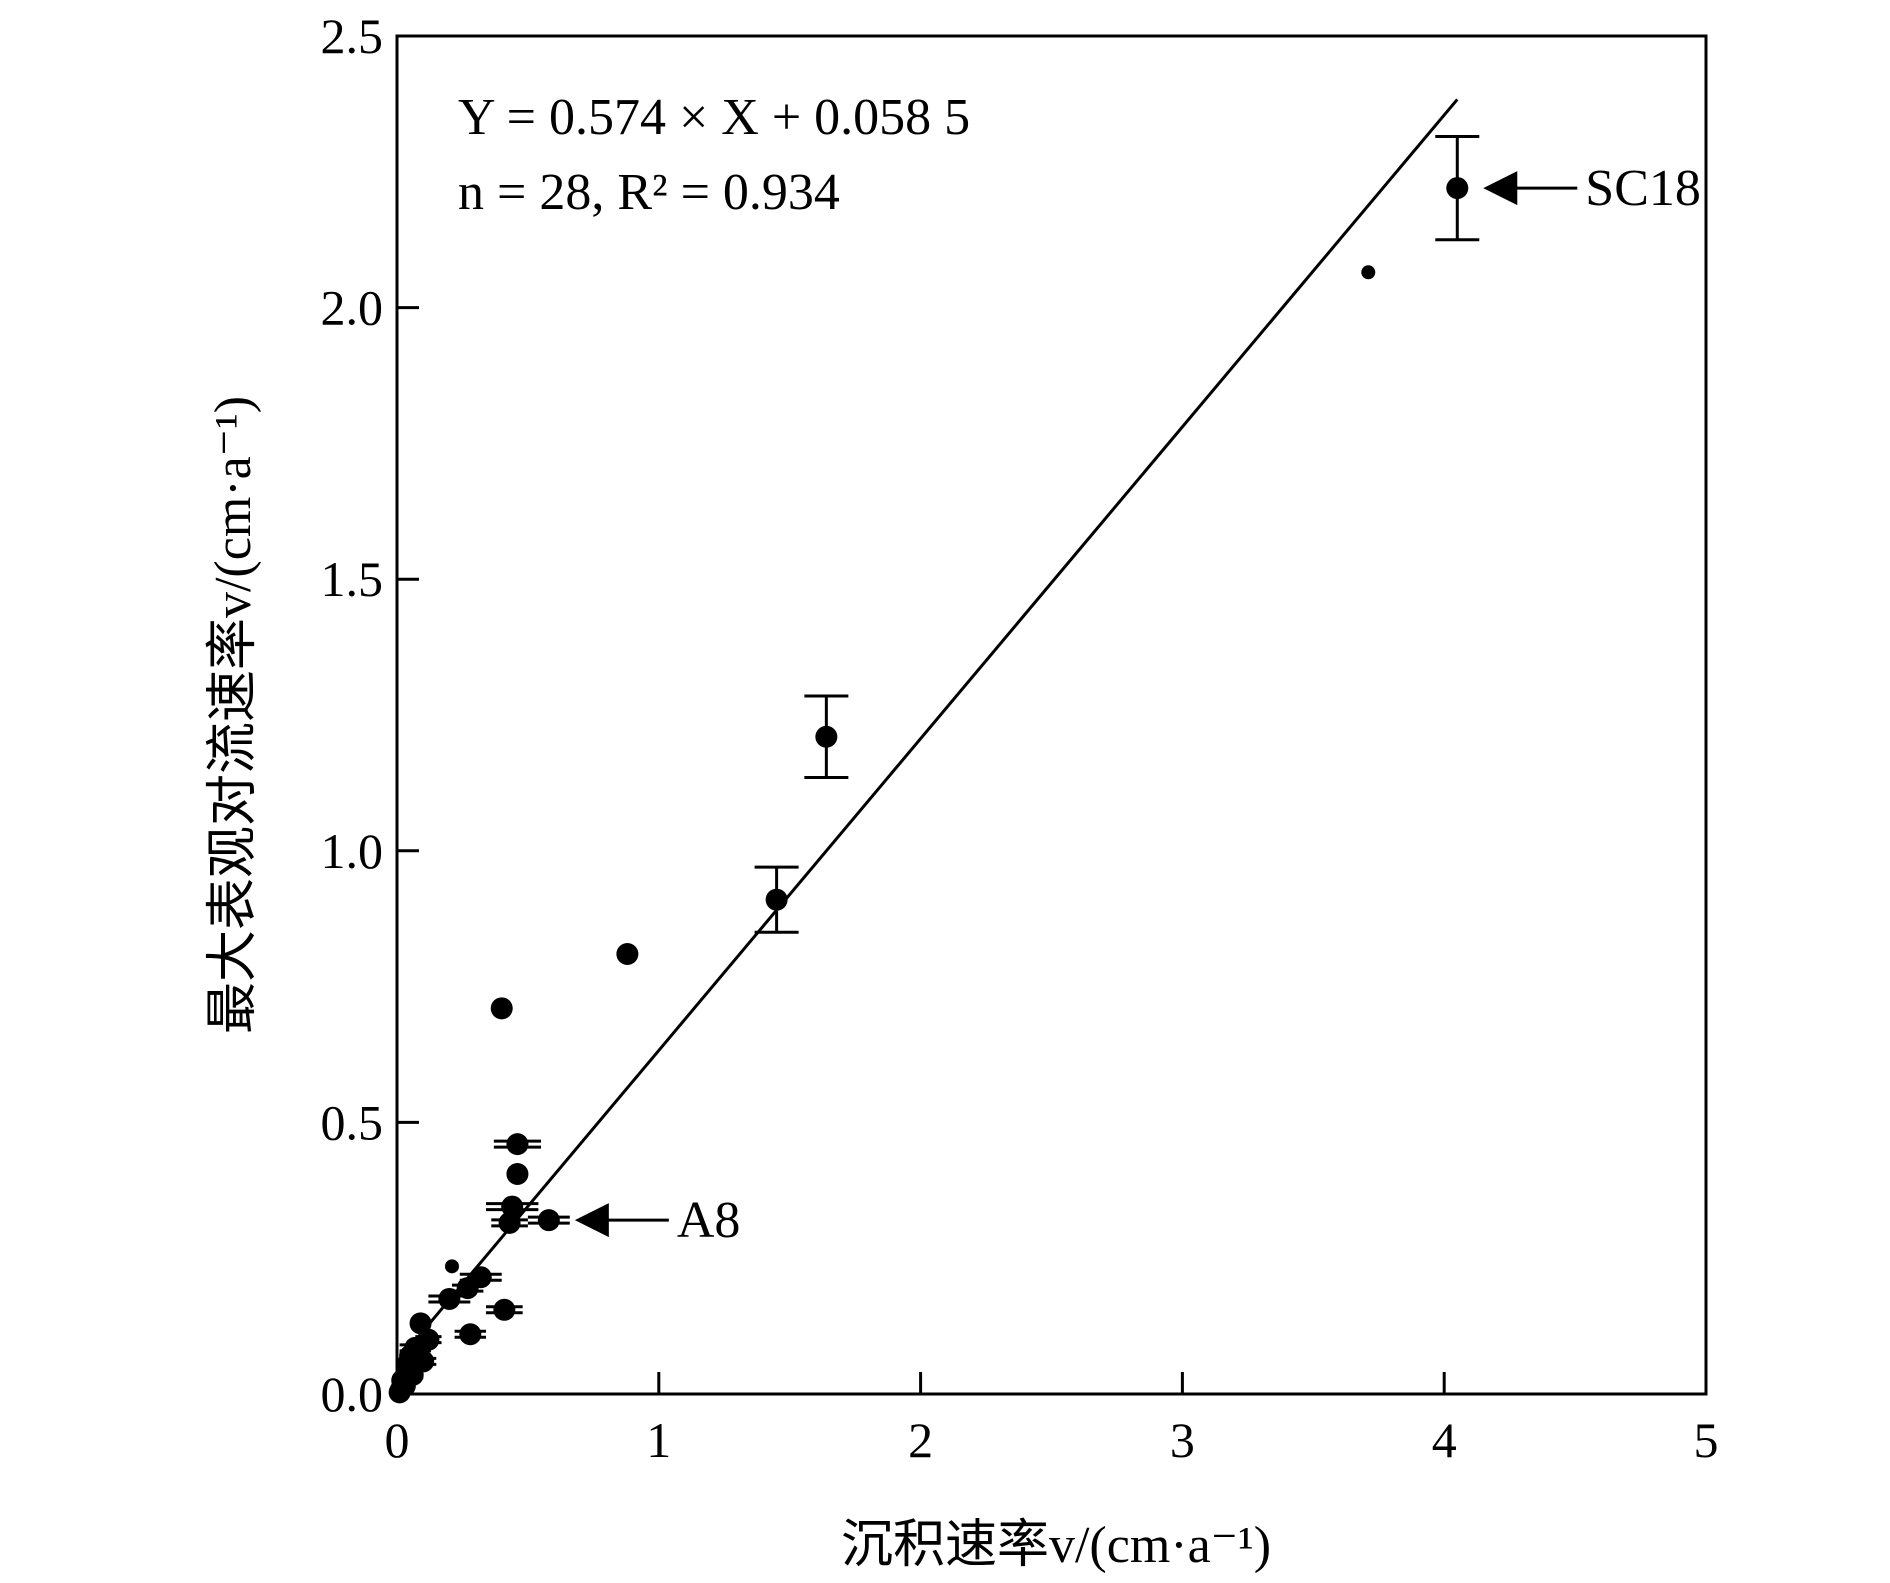 This screenshot has width=1890, height=1583. Describe the element at coordinates (352, 36) in the screenshot. I see `y-tick-label: 2.5` at that location.